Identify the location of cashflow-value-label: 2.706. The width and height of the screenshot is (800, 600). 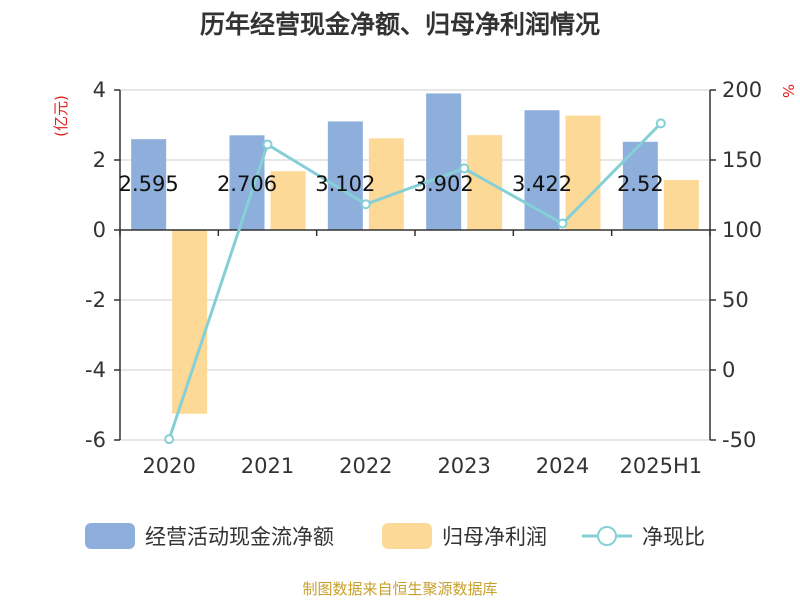
(247, 184).